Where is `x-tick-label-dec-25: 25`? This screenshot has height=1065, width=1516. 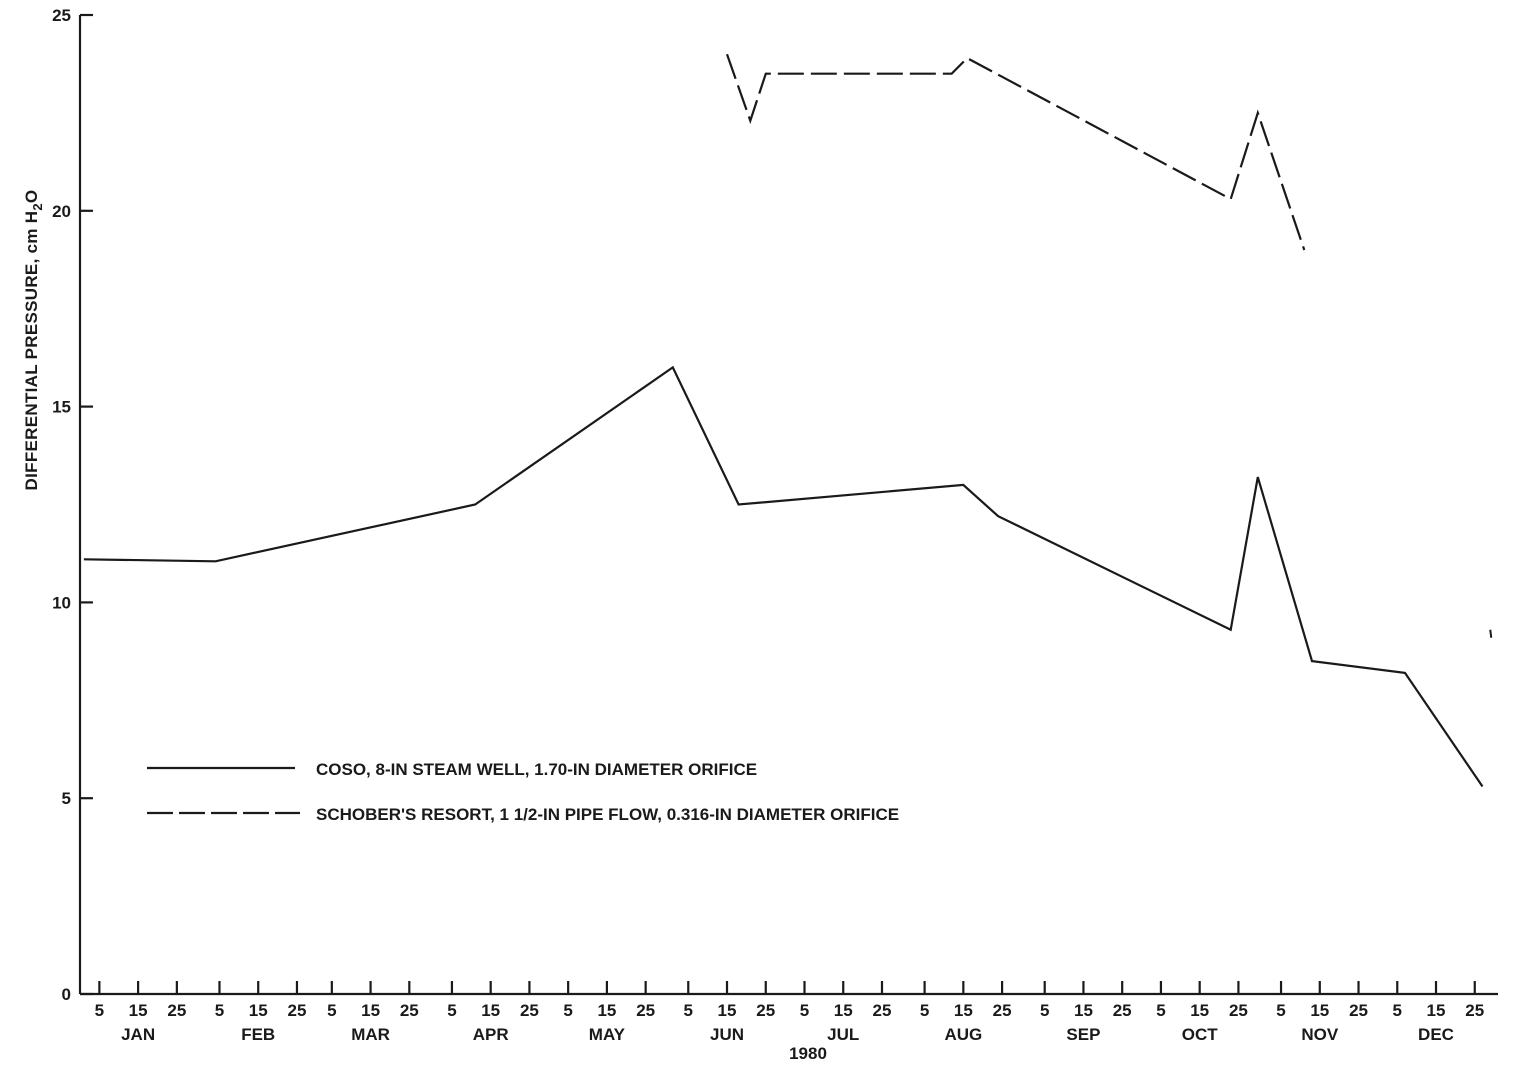 x-tick-label-dec-25: 25 is located at coordinates (1474, 1010).